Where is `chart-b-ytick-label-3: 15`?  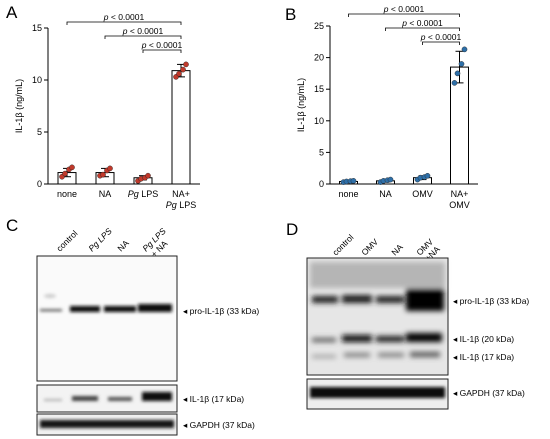 chart-b-ytick-label-3: 15 is located at coordinates (319, 89).